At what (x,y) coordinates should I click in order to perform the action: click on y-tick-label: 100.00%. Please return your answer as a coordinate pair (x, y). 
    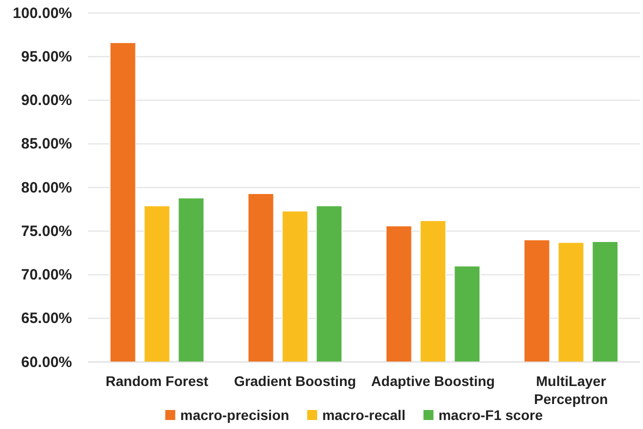
    Looking at the image, I should click on (42, 13).